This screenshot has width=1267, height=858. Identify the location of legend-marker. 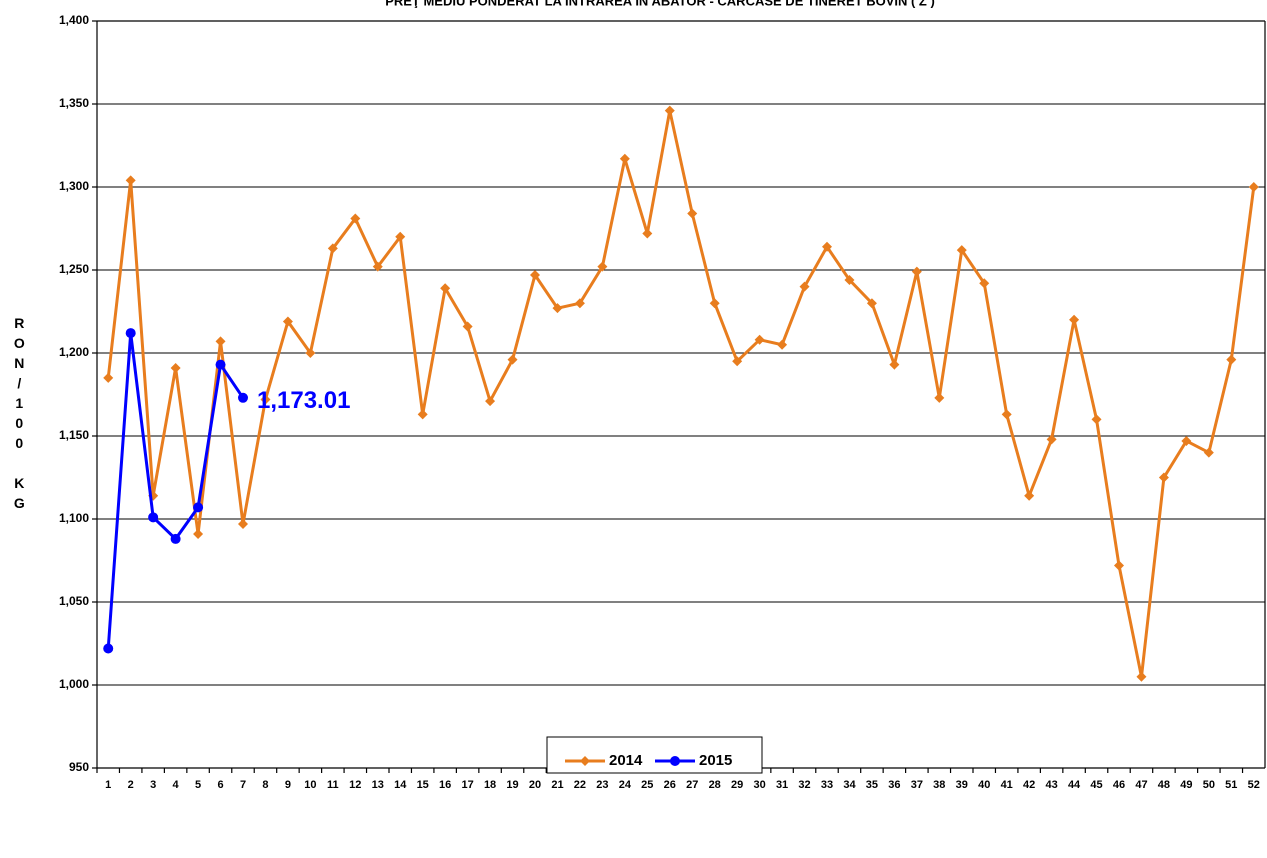
(675, 761).